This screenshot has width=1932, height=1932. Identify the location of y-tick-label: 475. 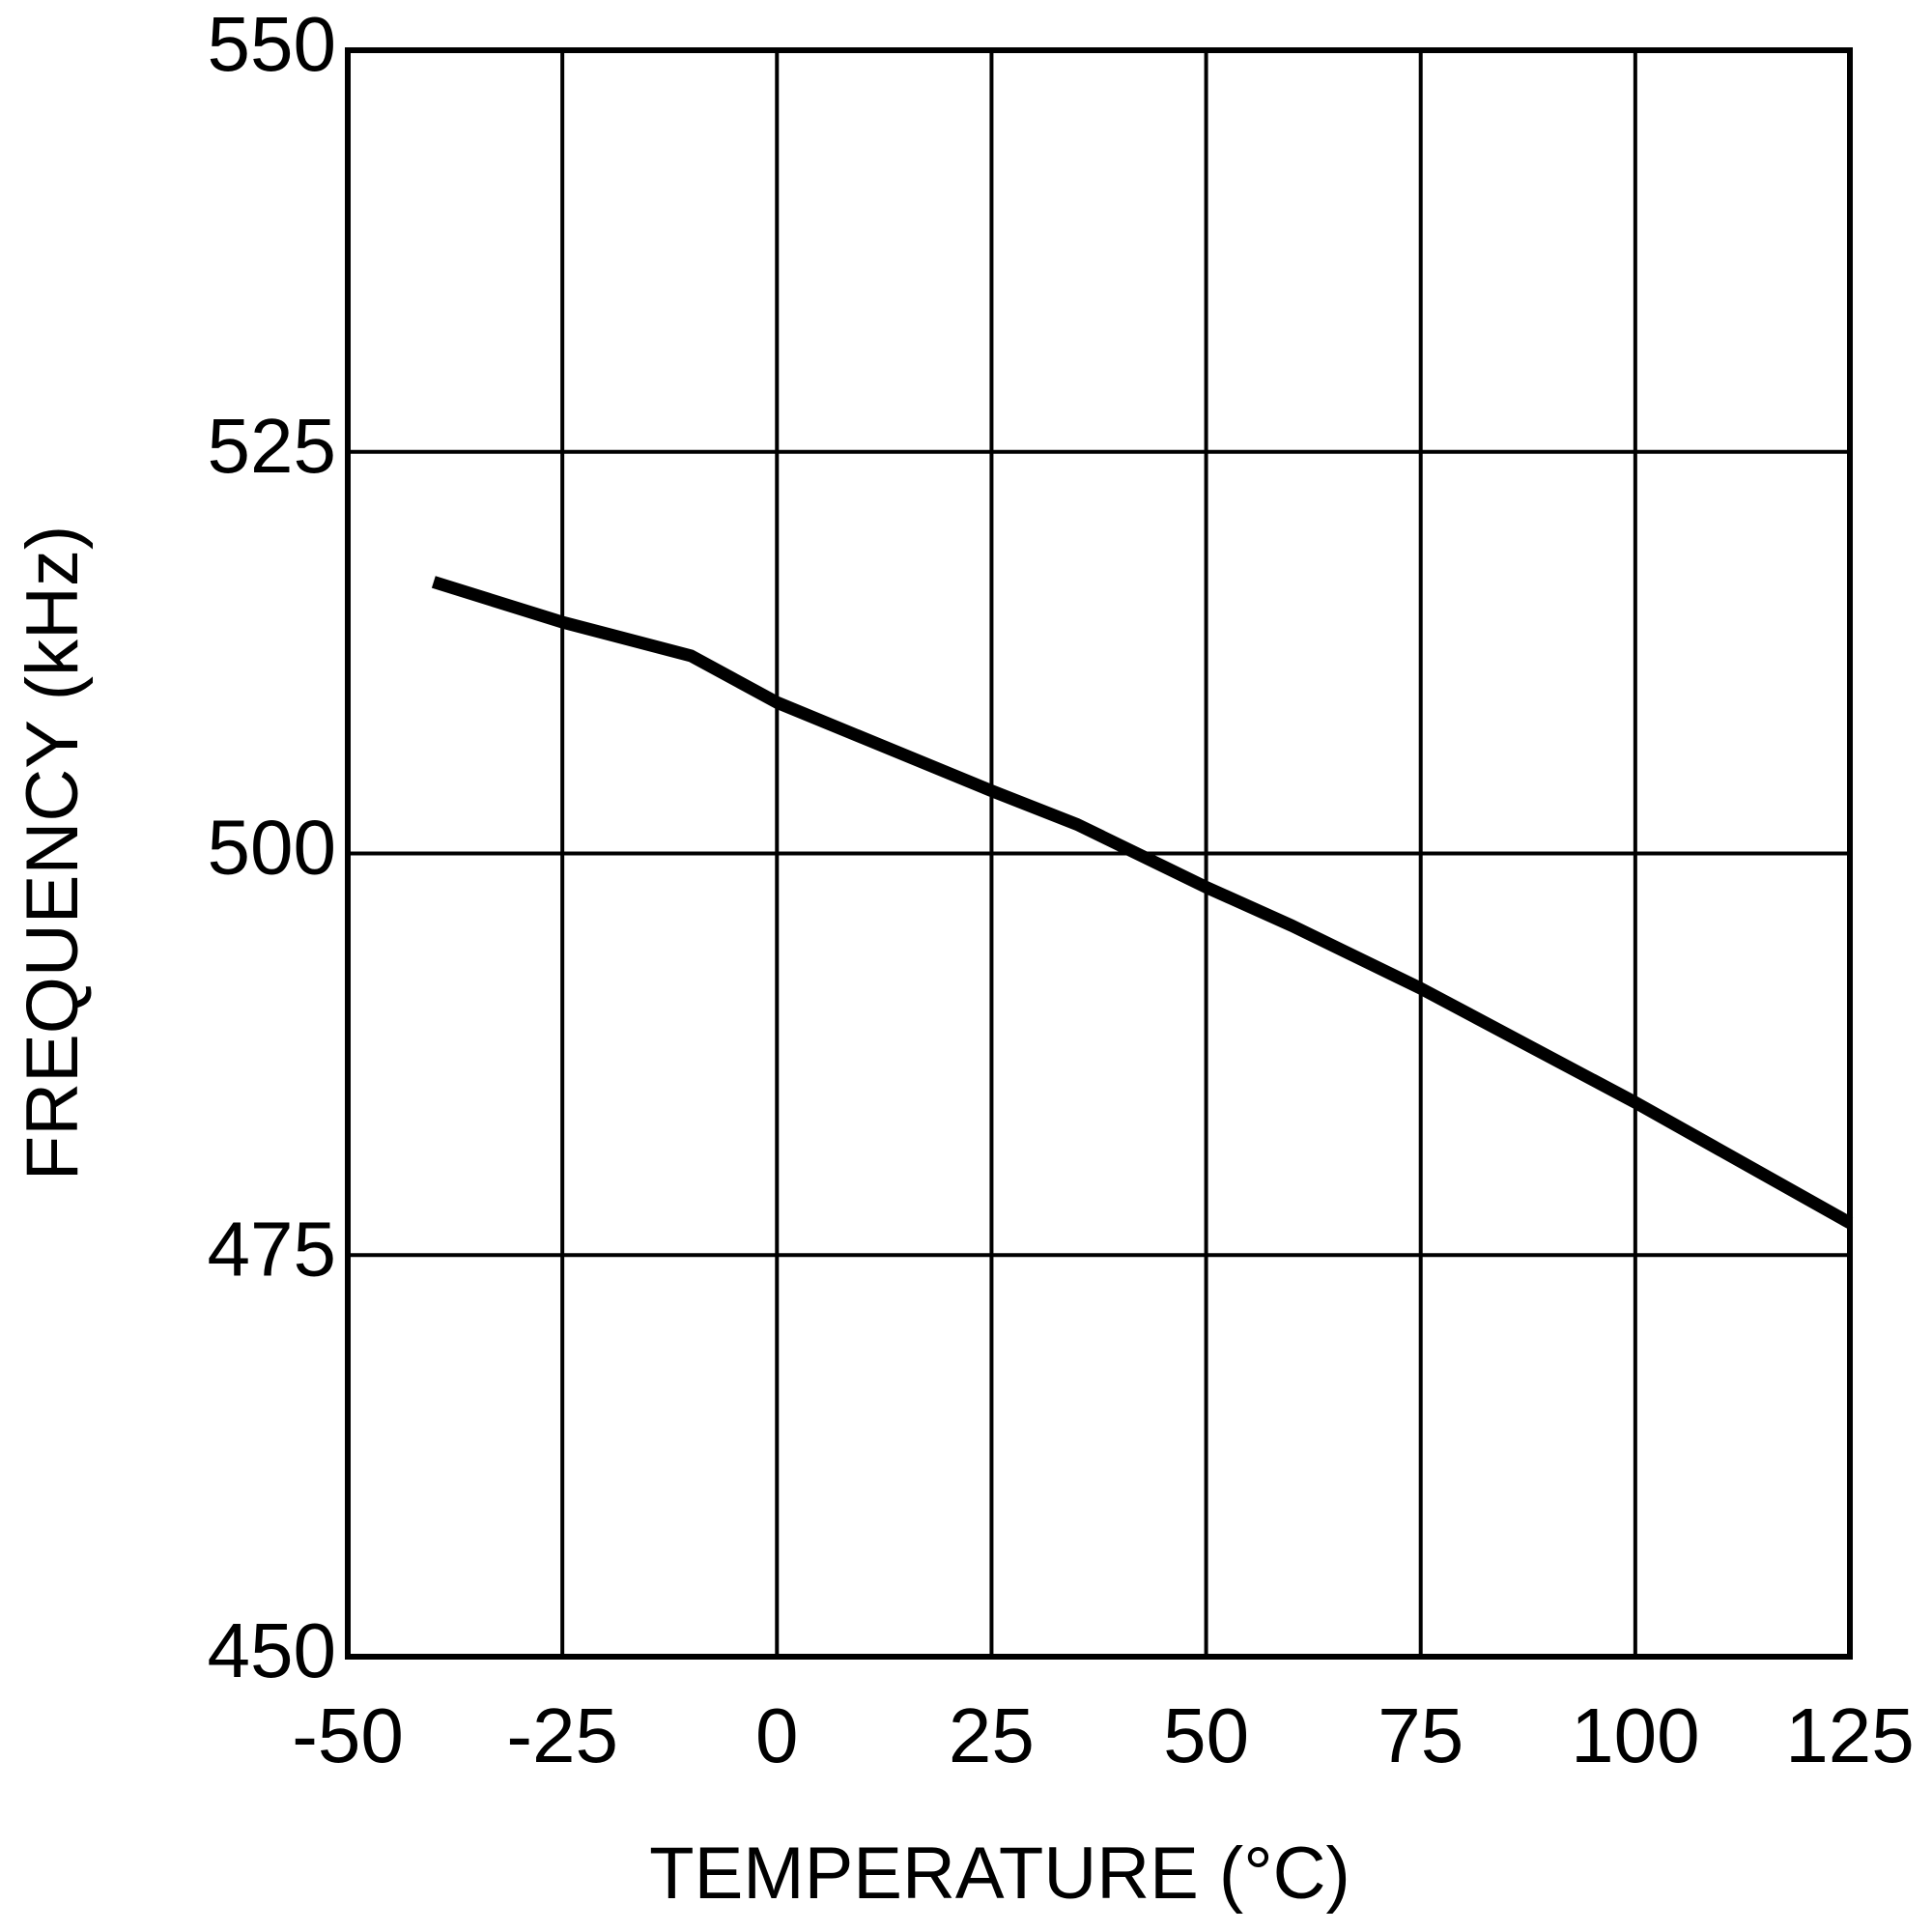
(272, 1249).